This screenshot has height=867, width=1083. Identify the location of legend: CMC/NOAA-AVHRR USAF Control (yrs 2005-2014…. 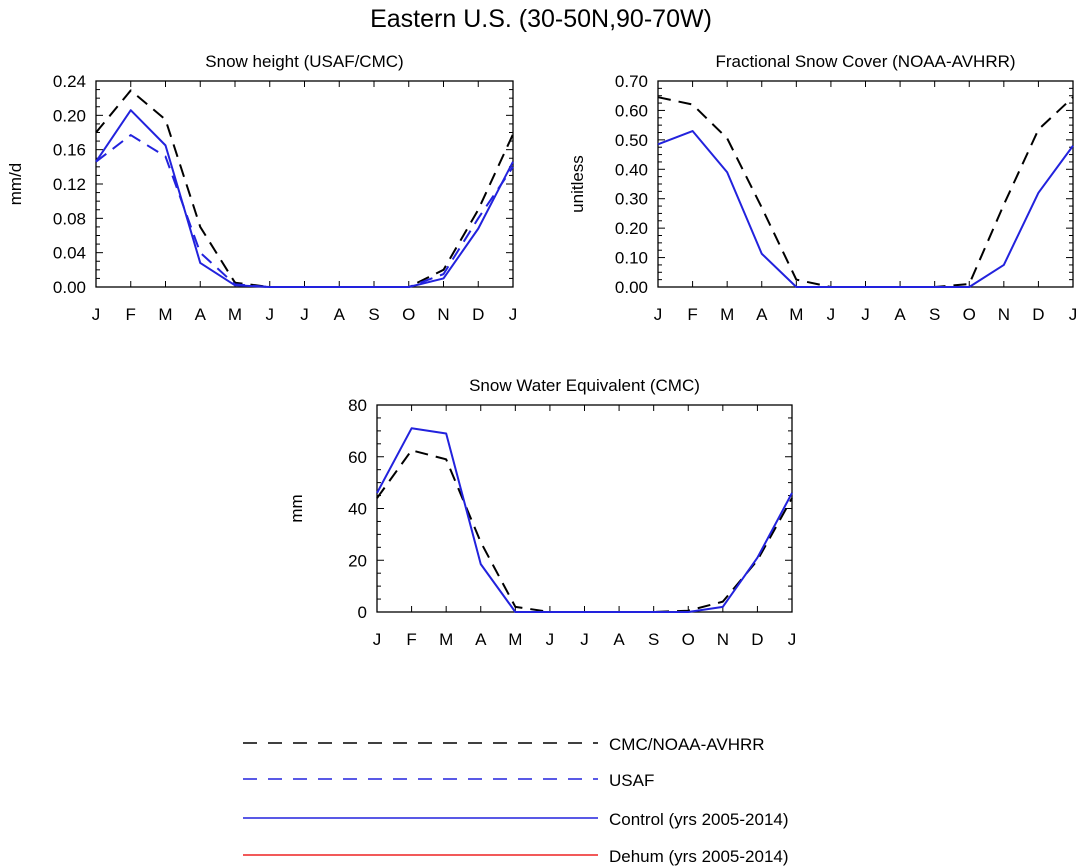
(516, 800).